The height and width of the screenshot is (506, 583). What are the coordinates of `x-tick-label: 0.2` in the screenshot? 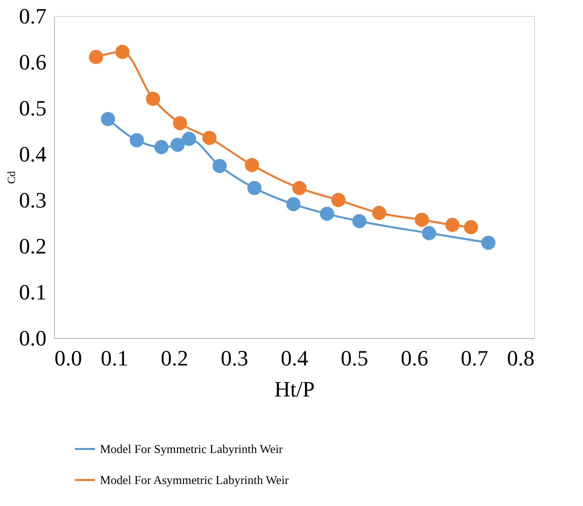 It's located at (174, 358).